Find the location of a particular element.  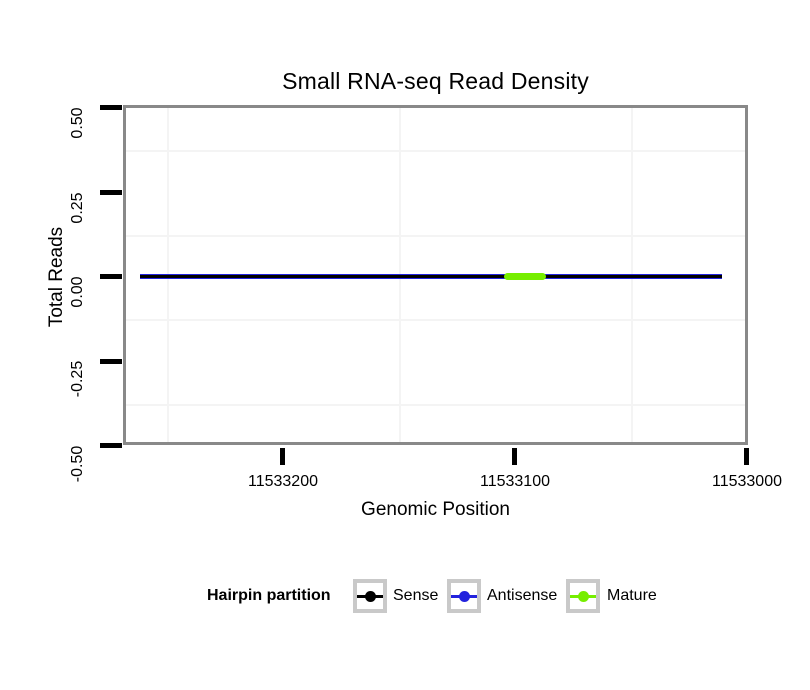

x-tick-label: 11533100 is located at coordinates (515, 481).